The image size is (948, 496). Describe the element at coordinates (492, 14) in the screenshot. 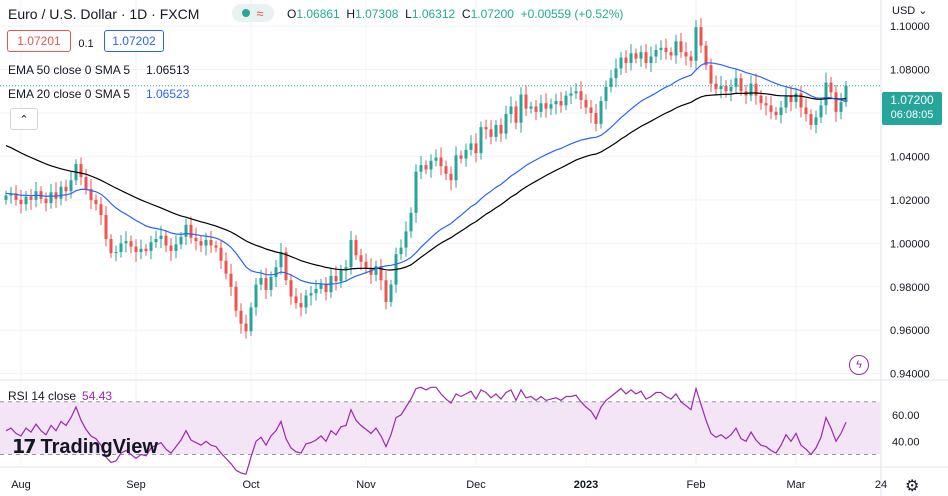

I see `close-value: 1.07200` at that location.